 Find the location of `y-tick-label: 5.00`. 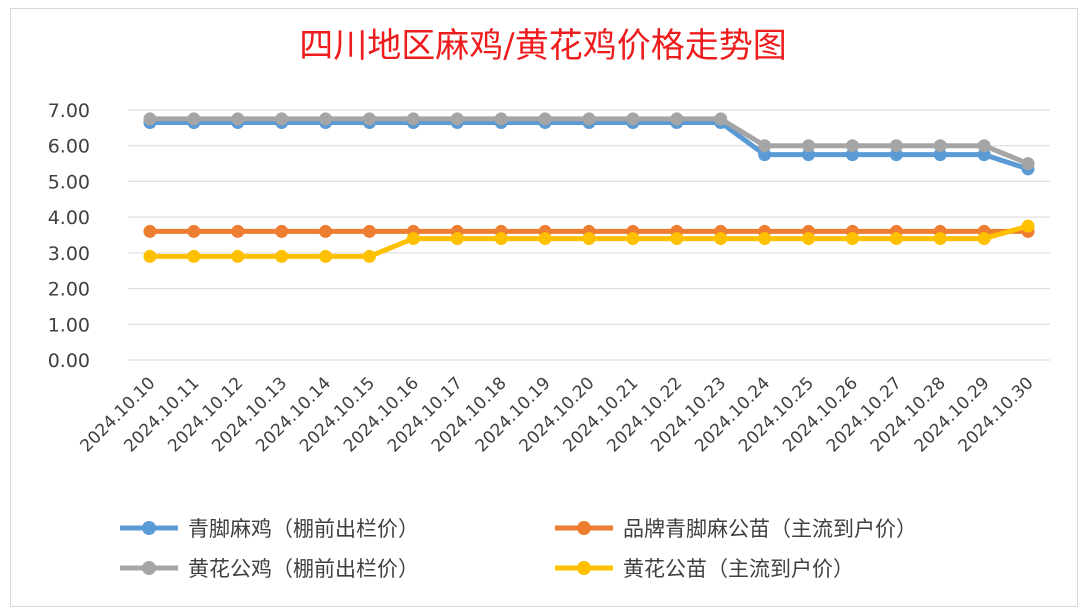

y-tick-label: 5.00 is located at coordinates (69, 182).